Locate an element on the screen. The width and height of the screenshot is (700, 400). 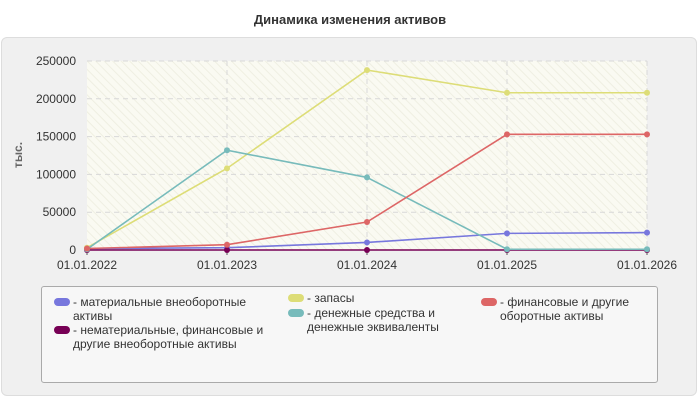
y-tick-labels: 0 50000 100000 150000 200000 250000 is located at coordinates (56, 155).